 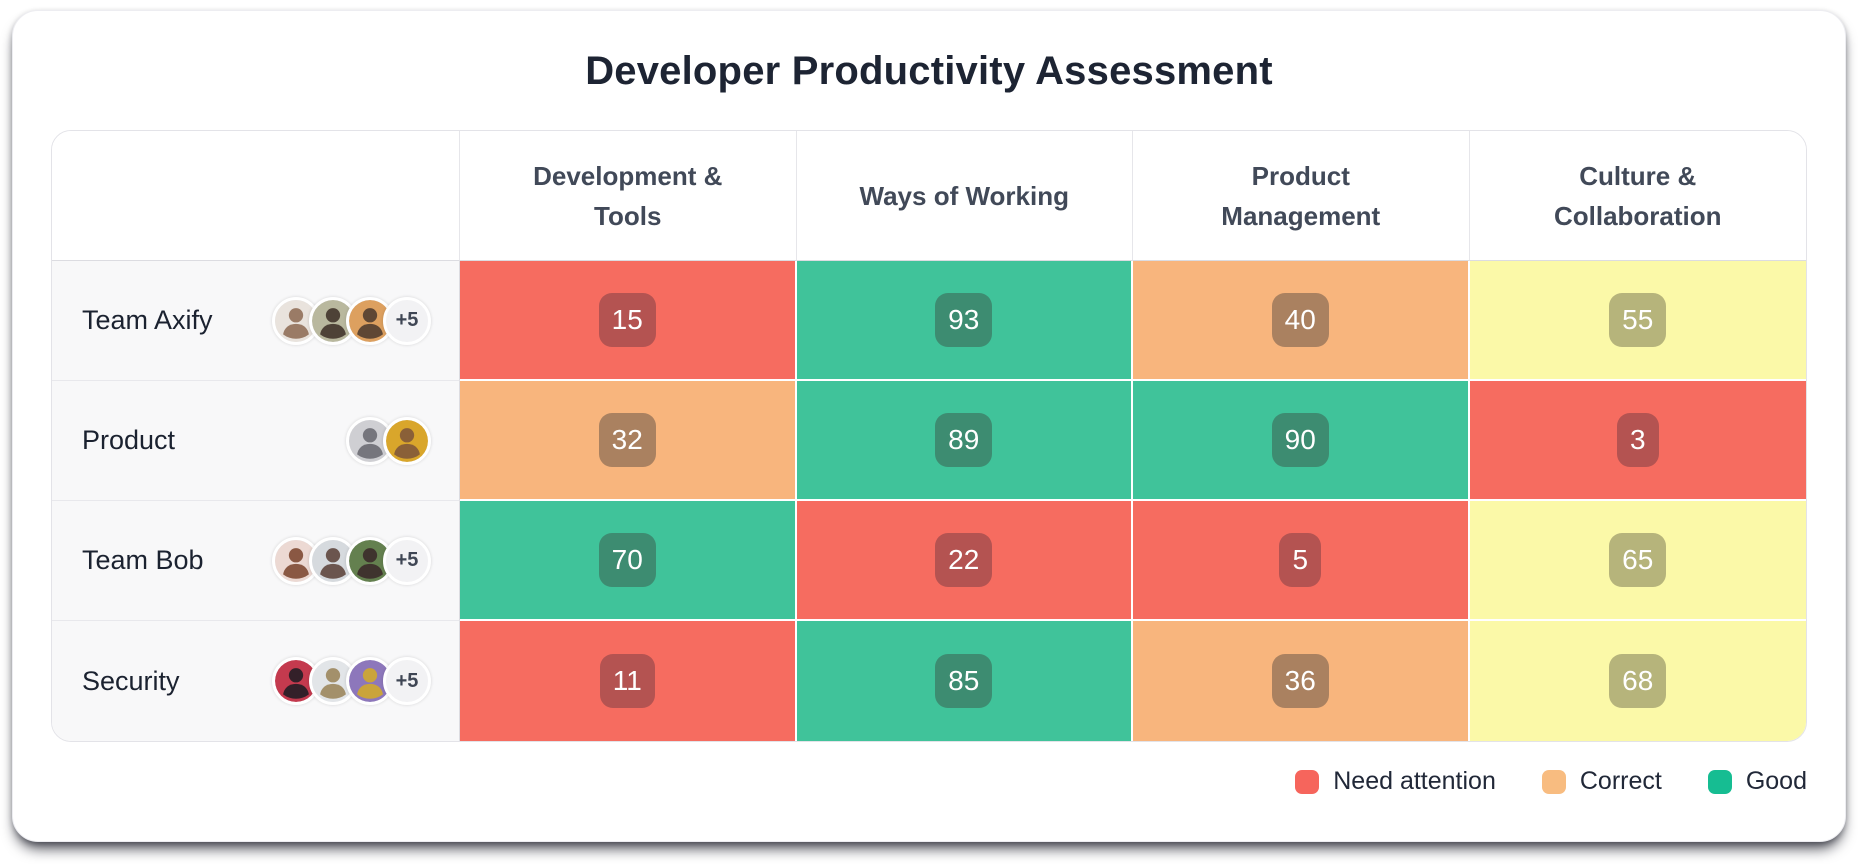 I want to click on column-header: Culture & Collaboration, so click(x=1637, y=196).